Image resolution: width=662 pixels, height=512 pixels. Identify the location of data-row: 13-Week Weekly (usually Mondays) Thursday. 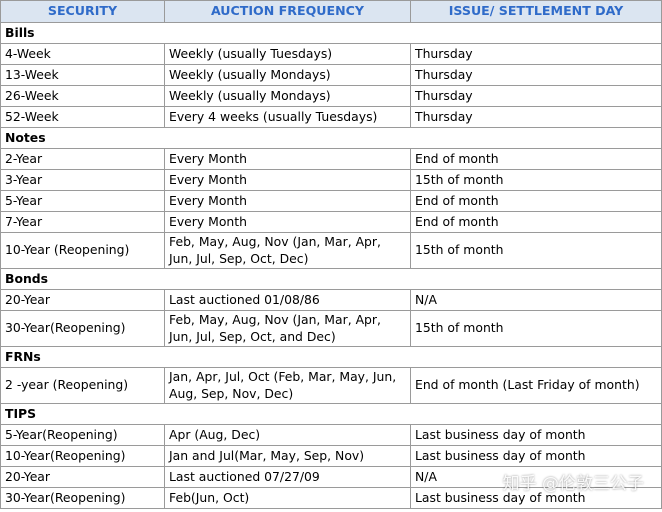
(331, 75).